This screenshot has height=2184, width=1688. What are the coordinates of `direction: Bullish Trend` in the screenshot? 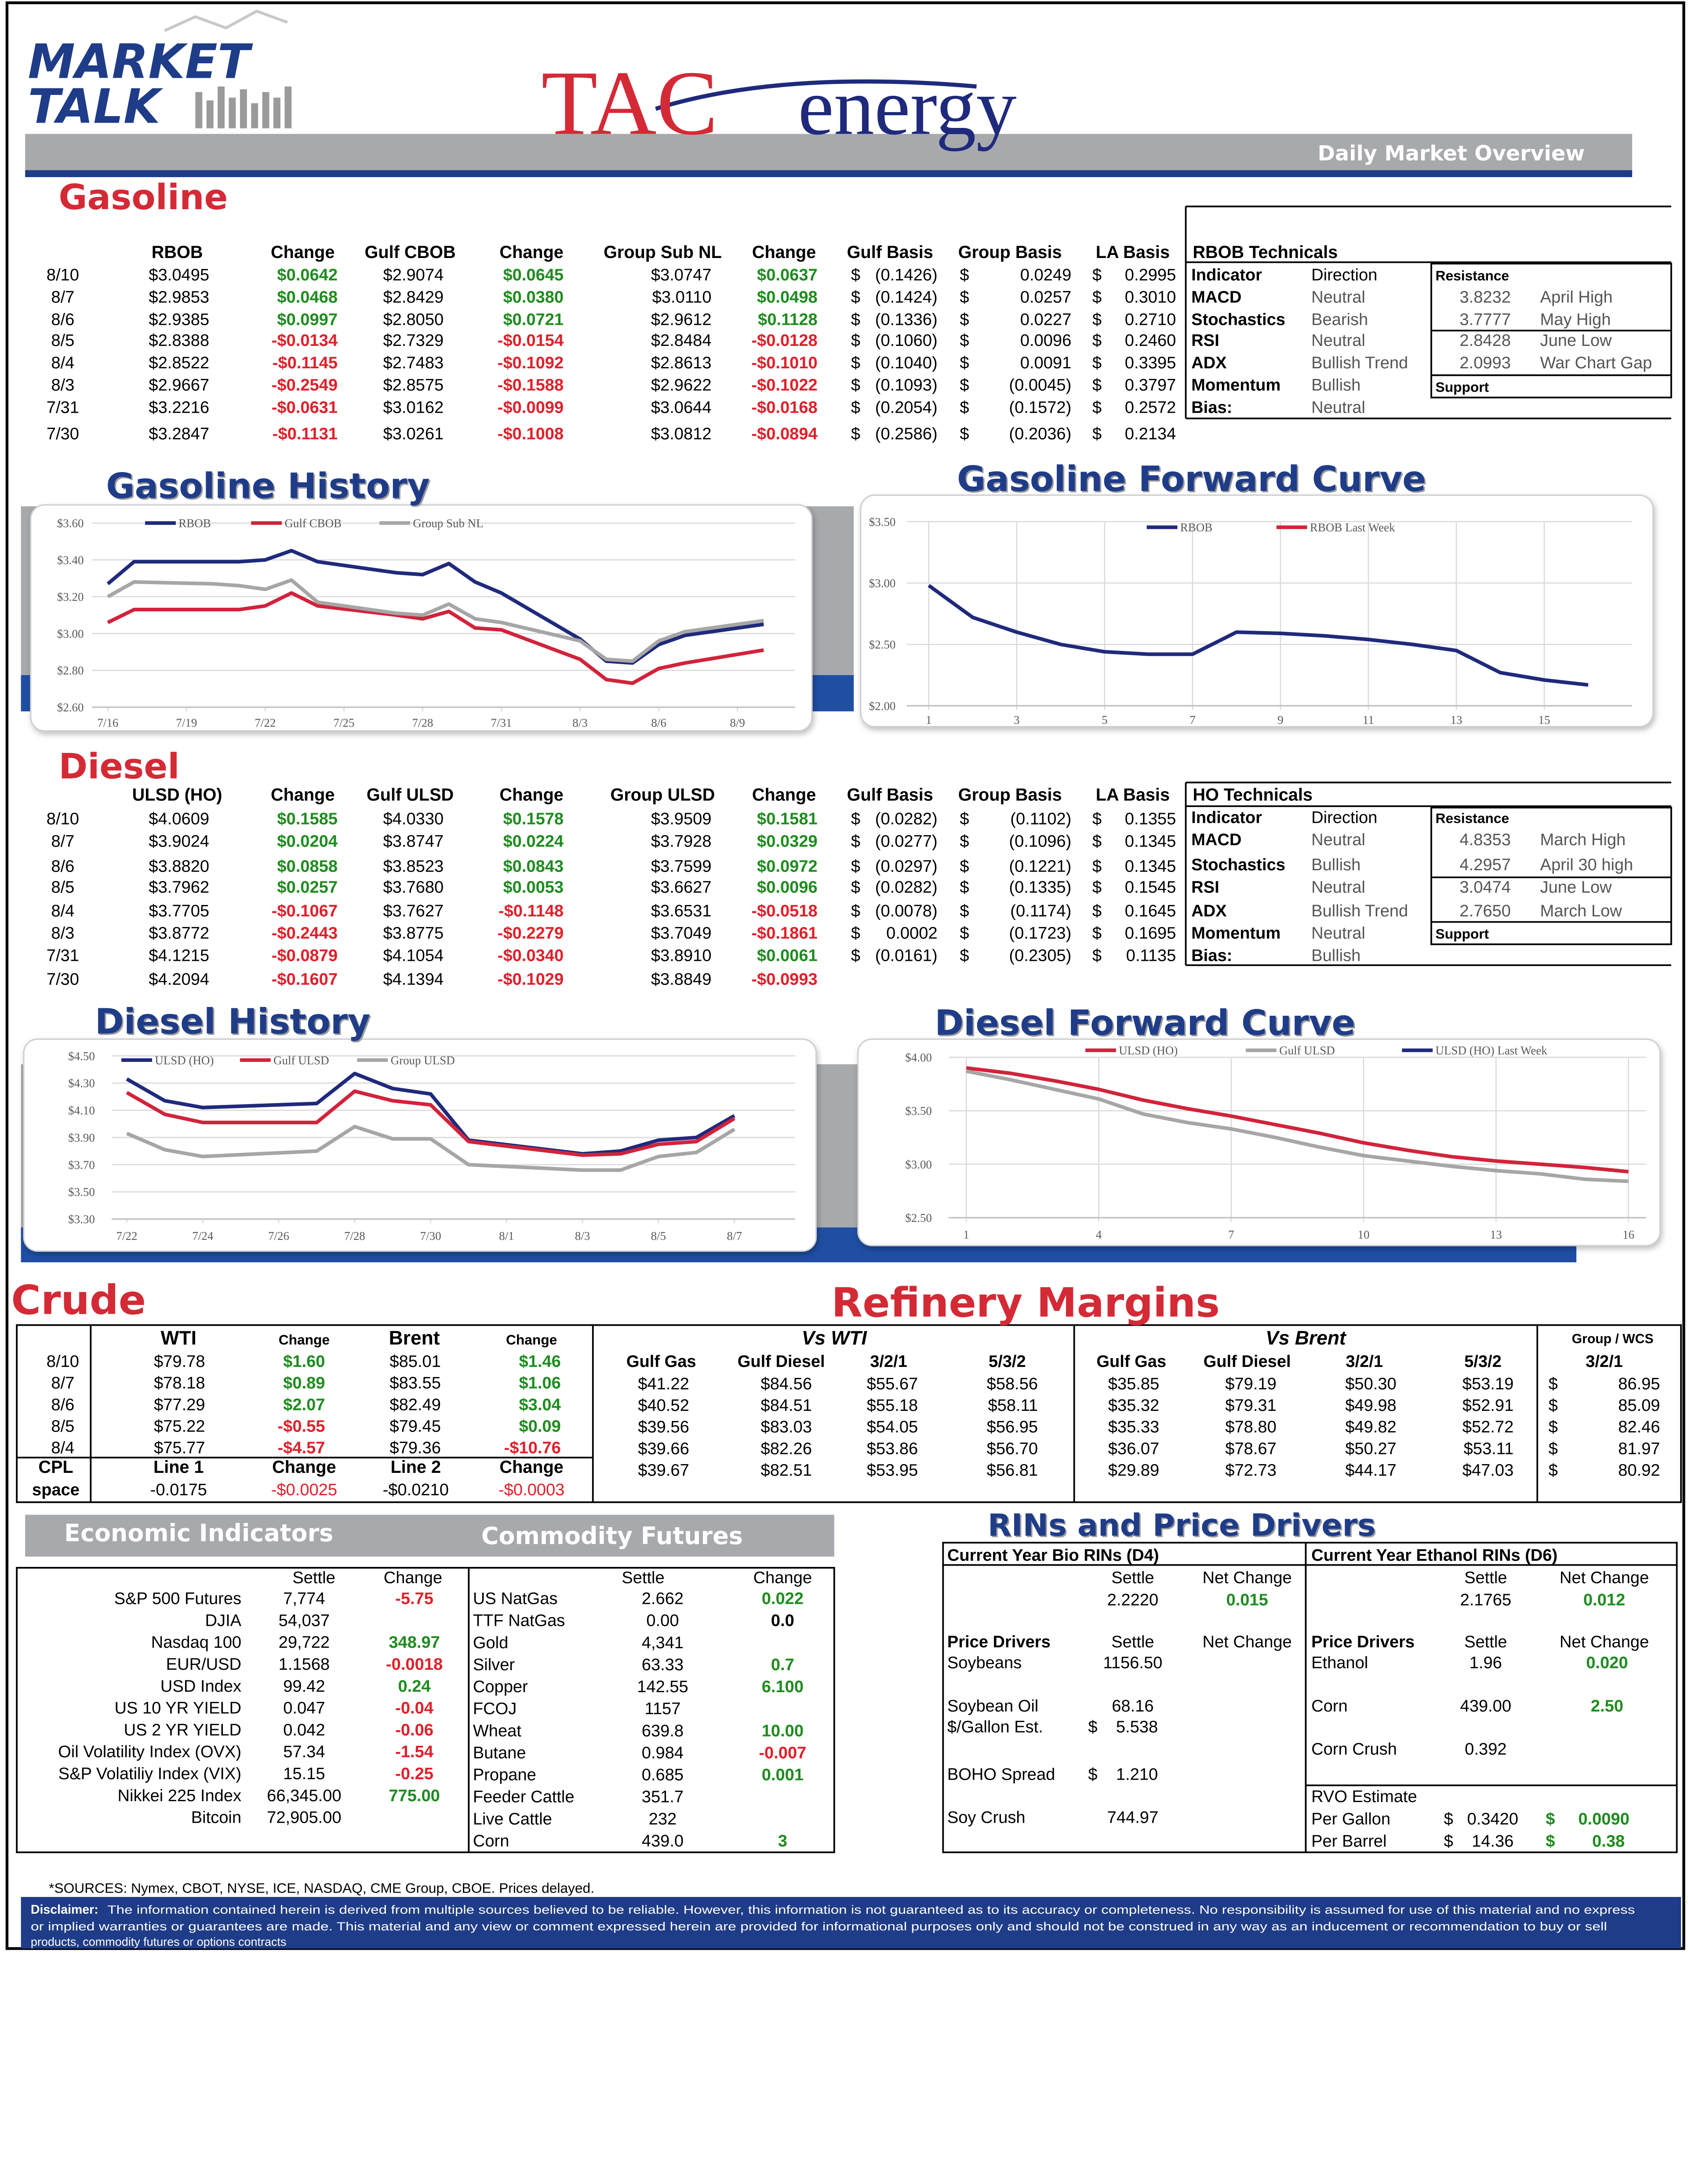 It's located at (1359, 911).